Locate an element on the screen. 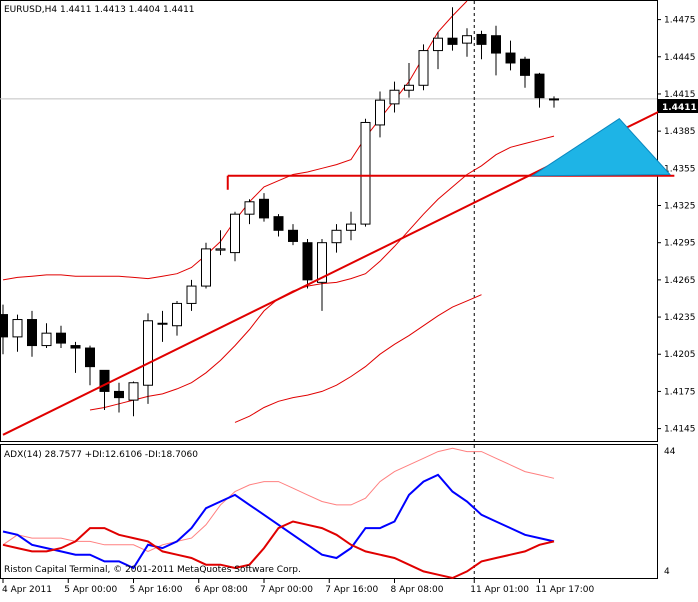 The width and height of the screenshot is (698, 602). time-tick-label: 11 Apr 01:00 is located at coordinates (499, 590).